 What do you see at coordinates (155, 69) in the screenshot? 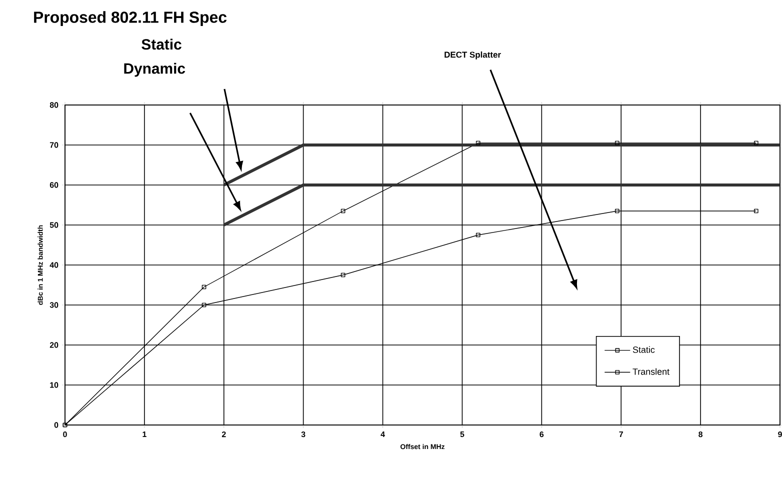
I see `text: Dynamic` at bounding box center [155, 69].